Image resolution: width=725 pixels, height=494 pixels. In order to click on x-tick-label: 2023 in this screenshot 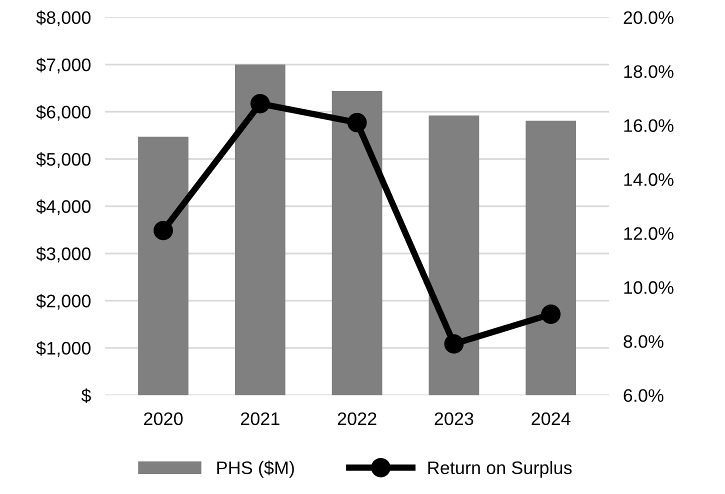, I will do `click(454, 419)`.